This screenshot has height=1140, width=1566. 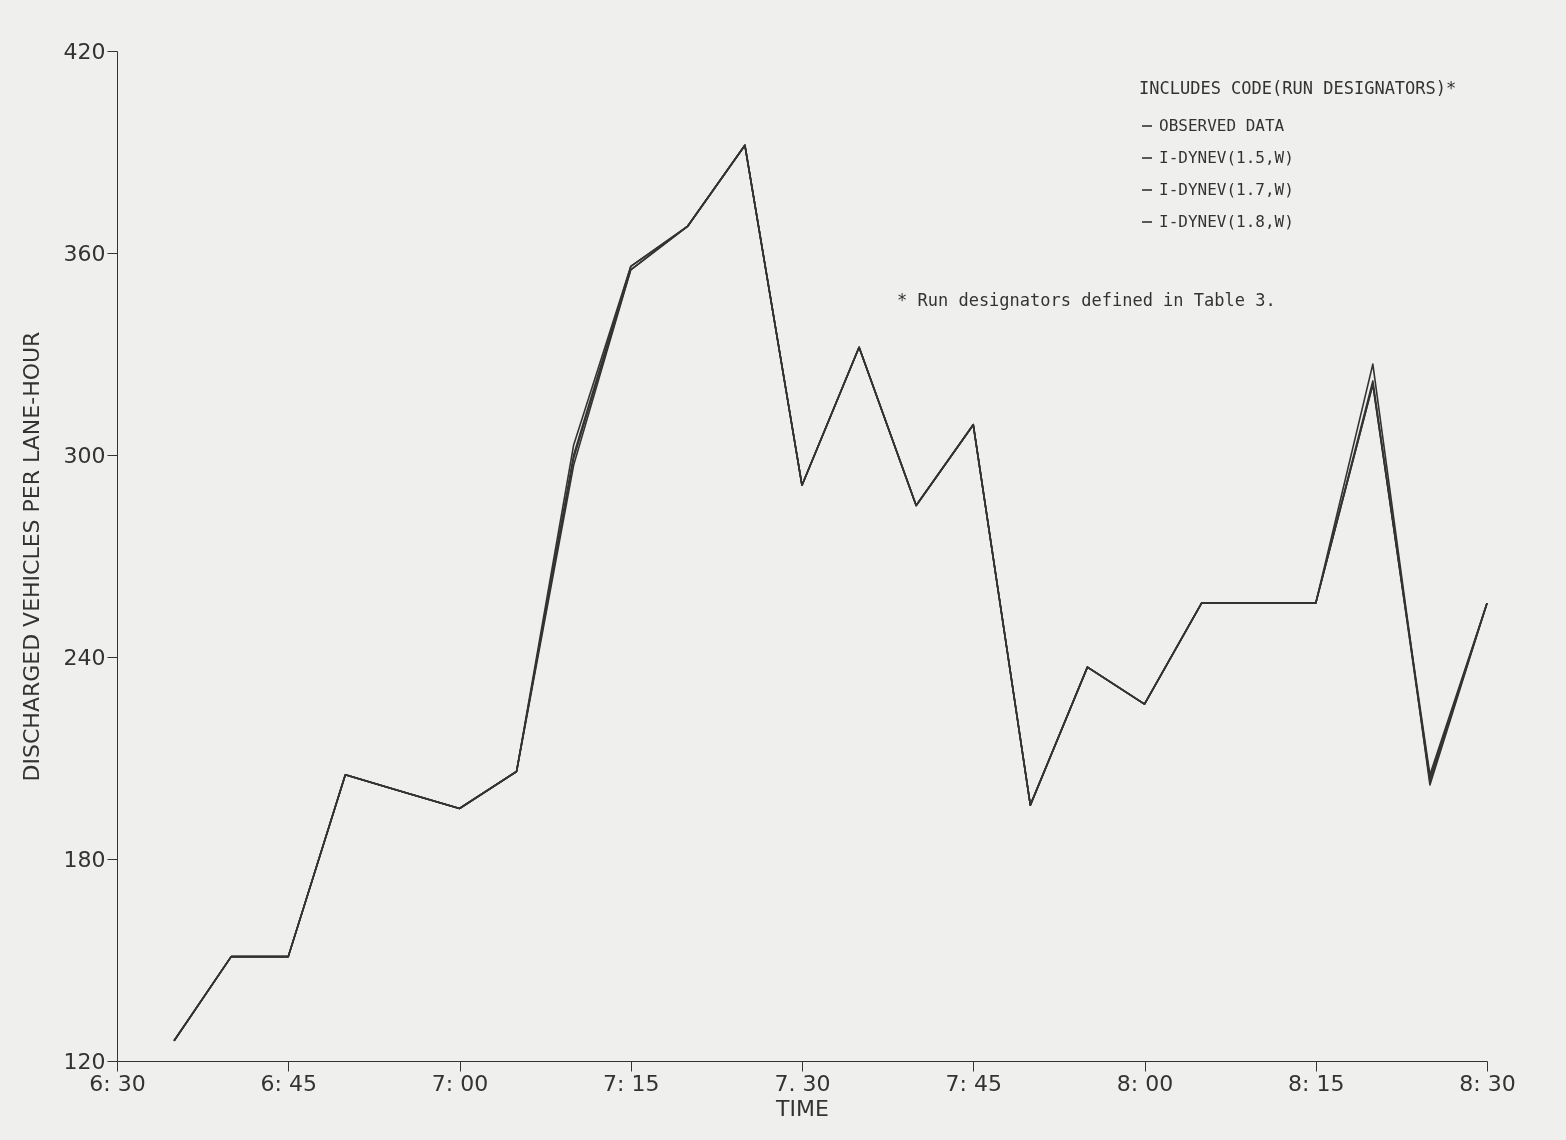 What do you see at coordinates (802, 1108) in the screenshot?
I see `x-axis-title: TIME` at bounding box center [802, 1108].